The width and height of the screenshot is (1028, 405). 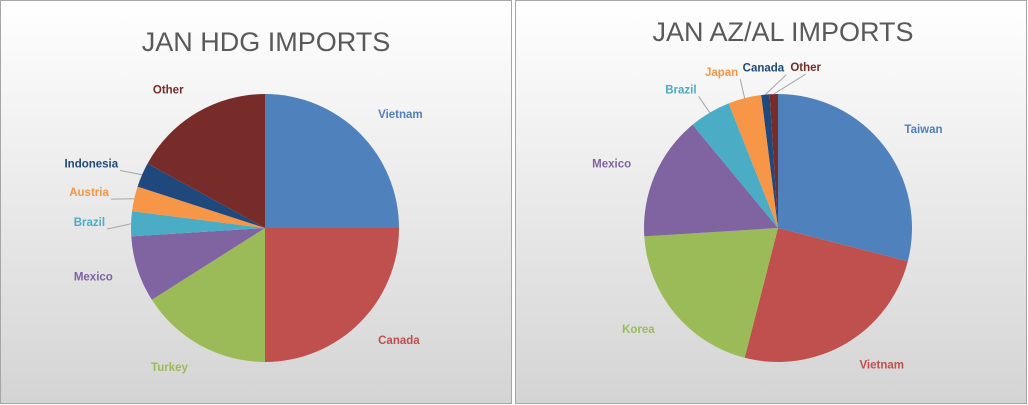 I want to click on slice-label: Indonesia, so click(x=91, y=164).